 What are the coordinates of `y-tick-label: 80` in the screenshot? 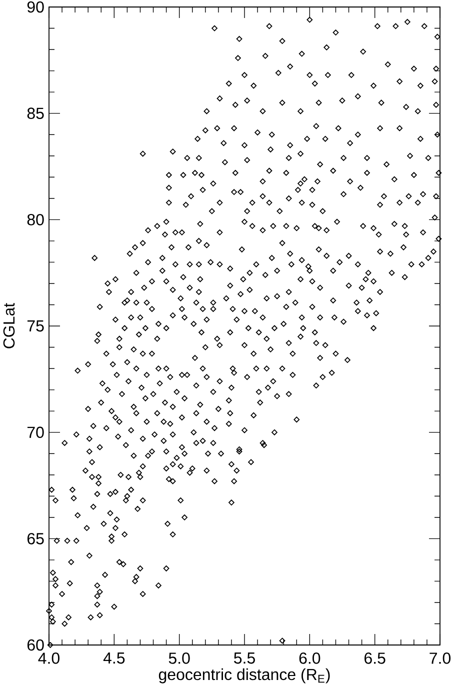 It's located at (35, 220).